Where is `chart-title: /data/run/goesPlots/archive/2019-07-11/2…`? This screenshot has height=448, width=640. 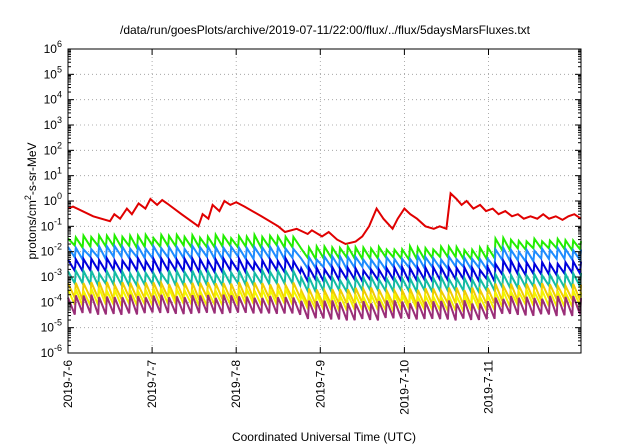 chart-title: /data/run/goesPlots/archive/2019-07-11/2… is located at coordinates (325, 30).